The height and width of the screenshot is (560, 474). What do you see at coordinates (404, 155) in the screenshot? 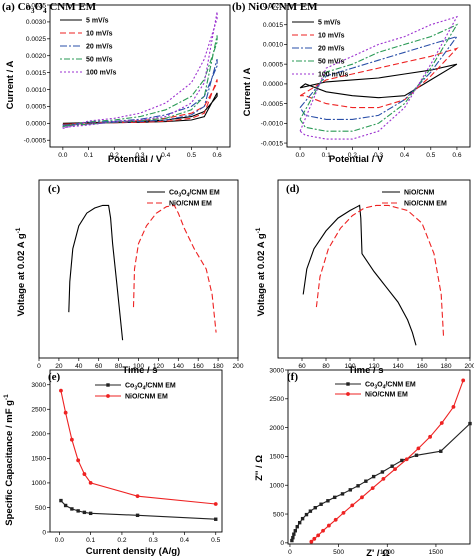
I see `x-tick-label: 0.4` at bounding box center [404, 155].